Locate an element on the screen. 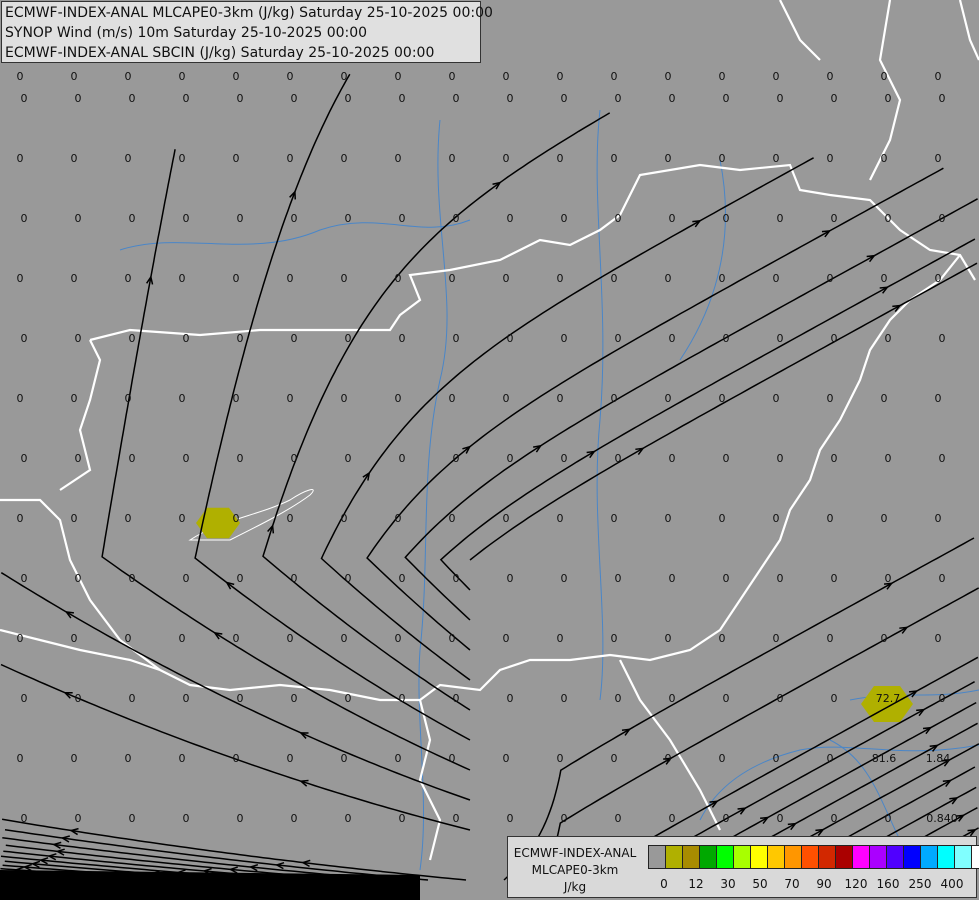 The width and height of the screenshot is (979, 900). river is located at coordinates (600, 405).